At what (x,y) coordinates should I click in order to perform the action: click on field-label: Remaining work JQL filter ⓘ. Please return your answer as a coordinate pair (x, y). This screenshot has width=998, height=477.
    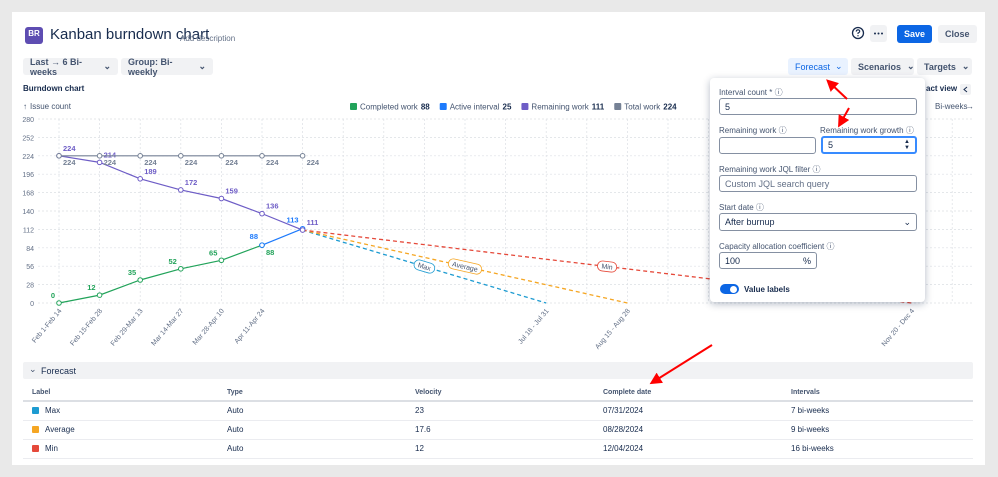
    Looking at the image, I should click on (770, 169).